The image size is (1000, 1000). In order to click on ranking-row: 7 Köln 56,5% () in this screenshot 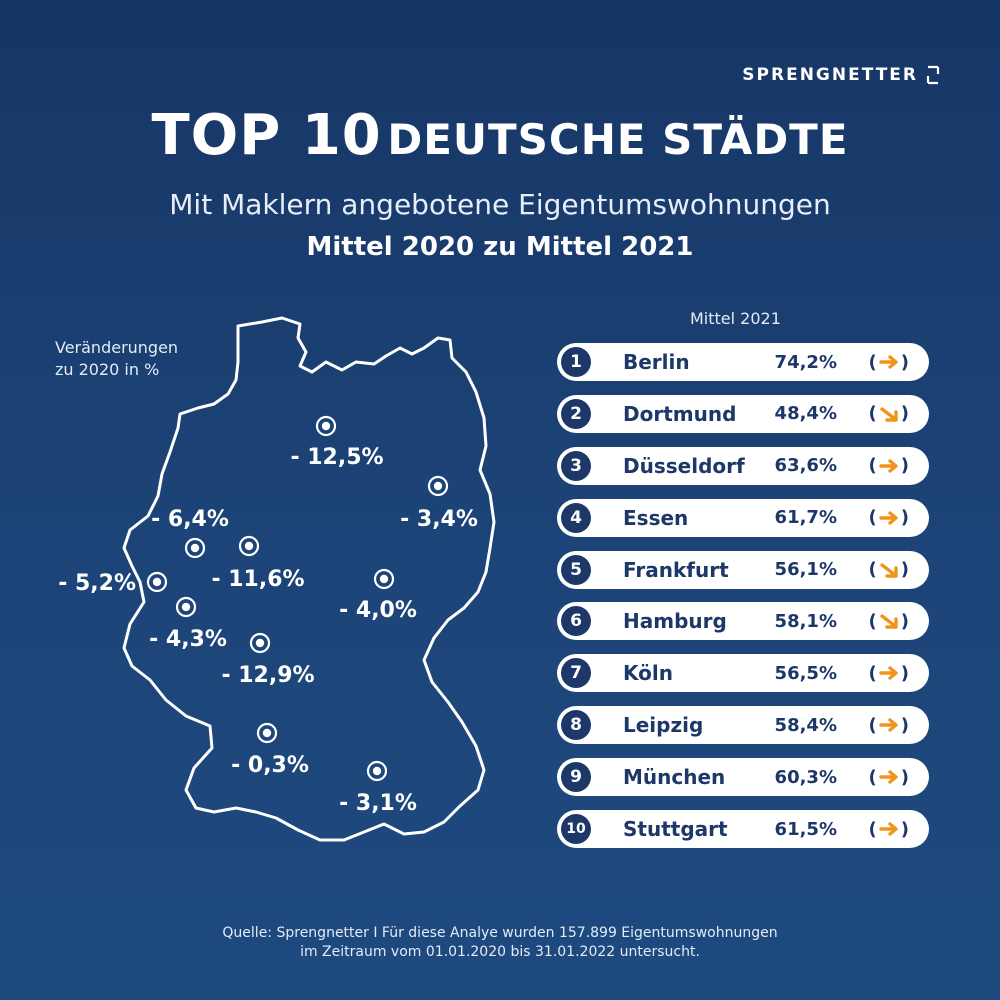, I will do `click(743, 673)`.